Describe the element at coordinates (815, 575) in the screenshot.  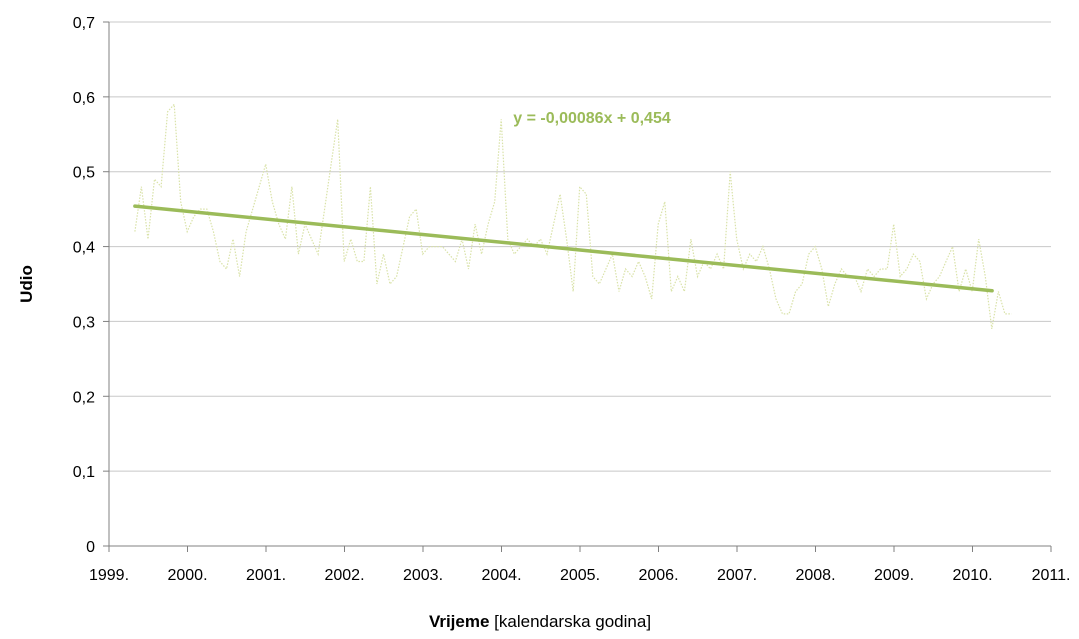
I see `x-tick-label: 2008.` at that location.